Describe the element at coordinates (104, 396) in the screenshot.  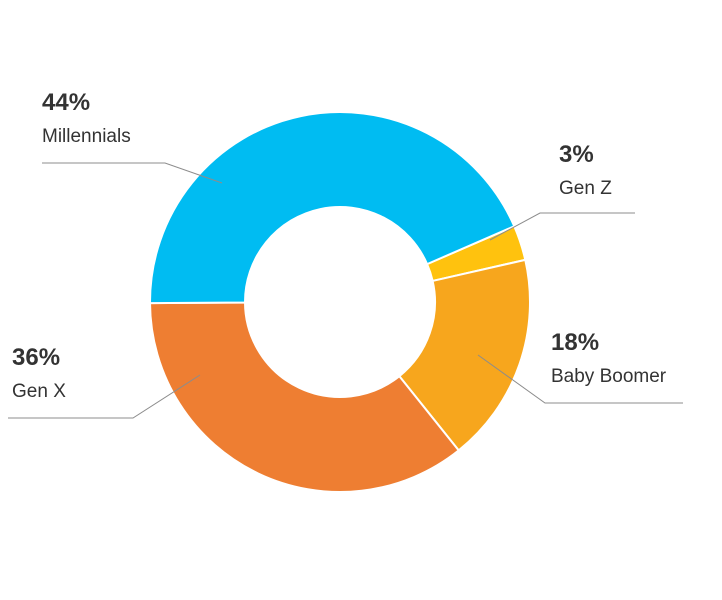
I see `leader-line-gen-x` at that location.